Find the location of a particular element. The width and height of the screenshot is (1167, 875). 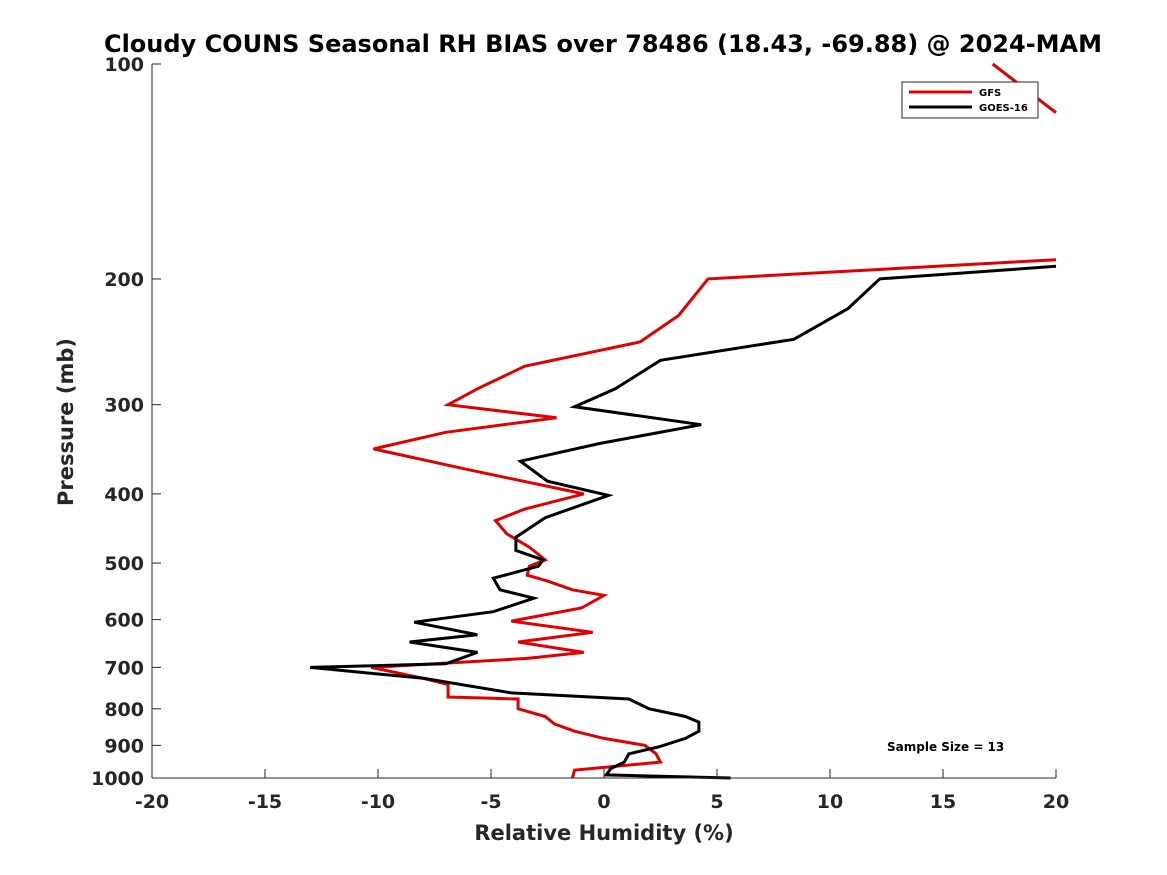

x-tick-label: -10 is located at coordinates (378, 802).